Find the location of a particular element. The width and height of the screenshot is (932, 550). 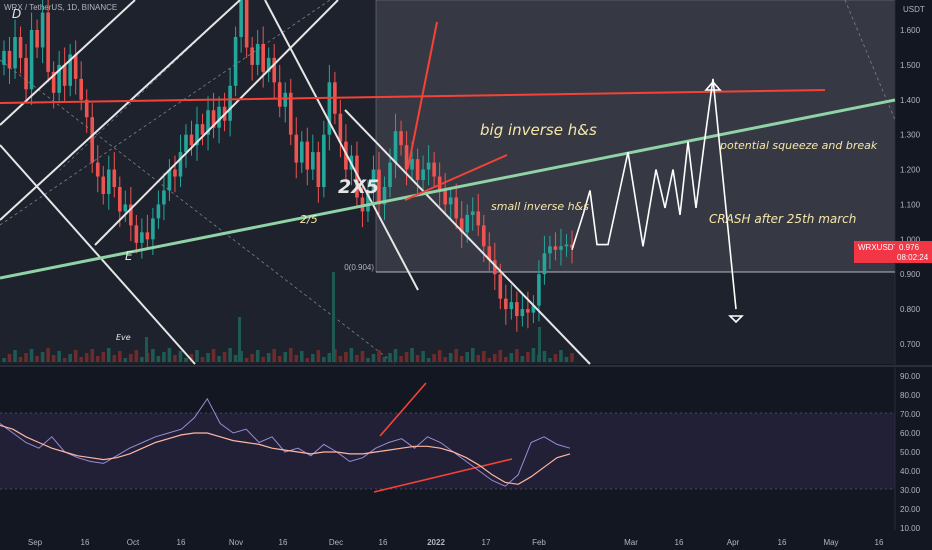

price-badge-countdown: 08:02:24 is located at coordinates (913, 257).